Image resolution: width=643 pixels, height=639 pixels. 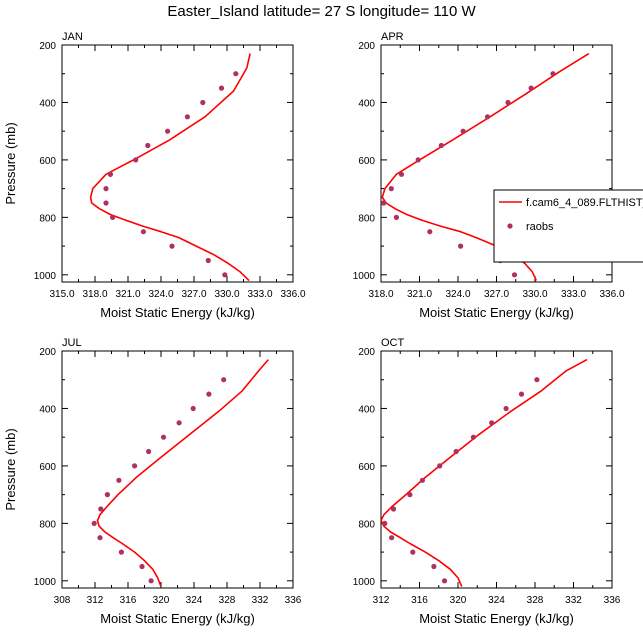 What do you see at coordinates (62, 600) in the screenshot?
I see `x-tick-label: 308` at bounding box center [62, 600].